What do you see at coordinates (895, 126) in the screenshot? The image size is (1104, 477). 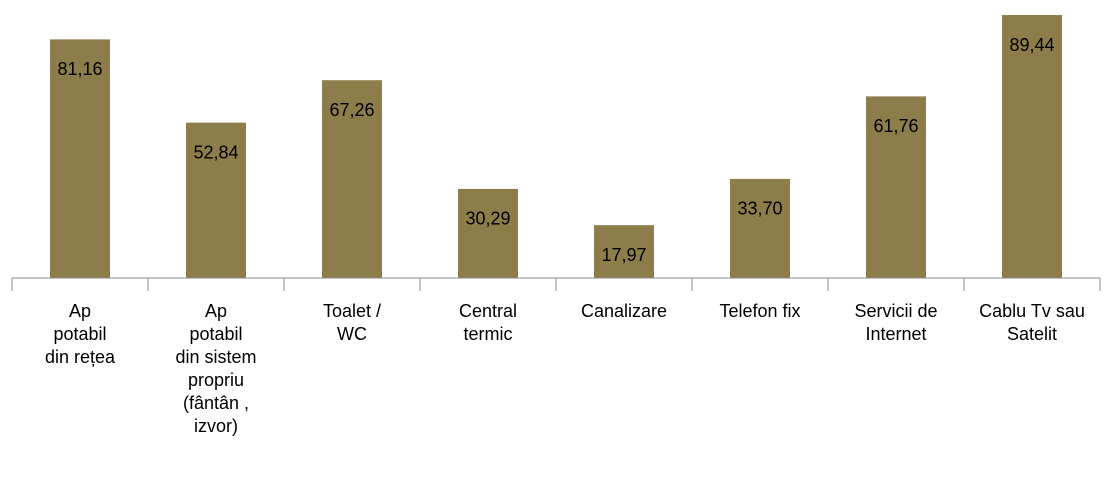 I see `value-label: 61,76` at bounding box center [895, 126].